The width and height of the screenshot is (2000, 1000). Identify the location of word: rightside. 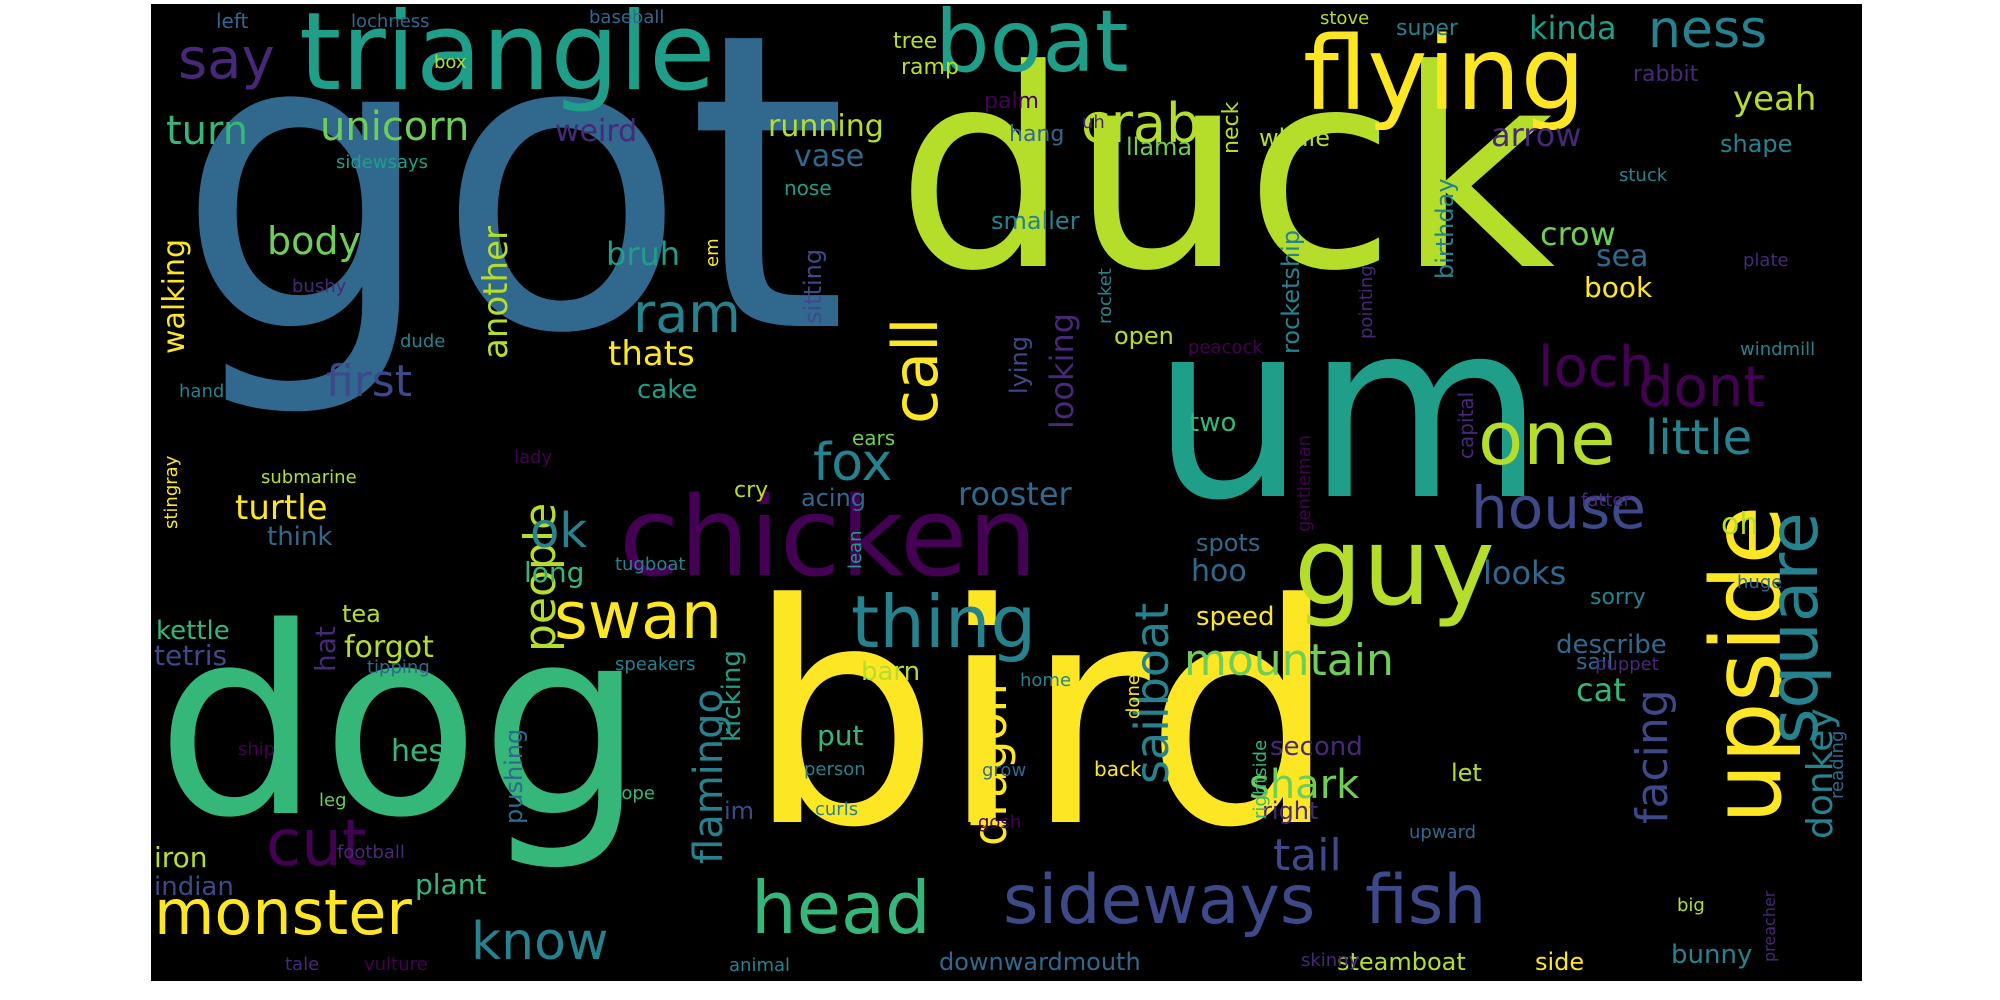
(1260, 779).